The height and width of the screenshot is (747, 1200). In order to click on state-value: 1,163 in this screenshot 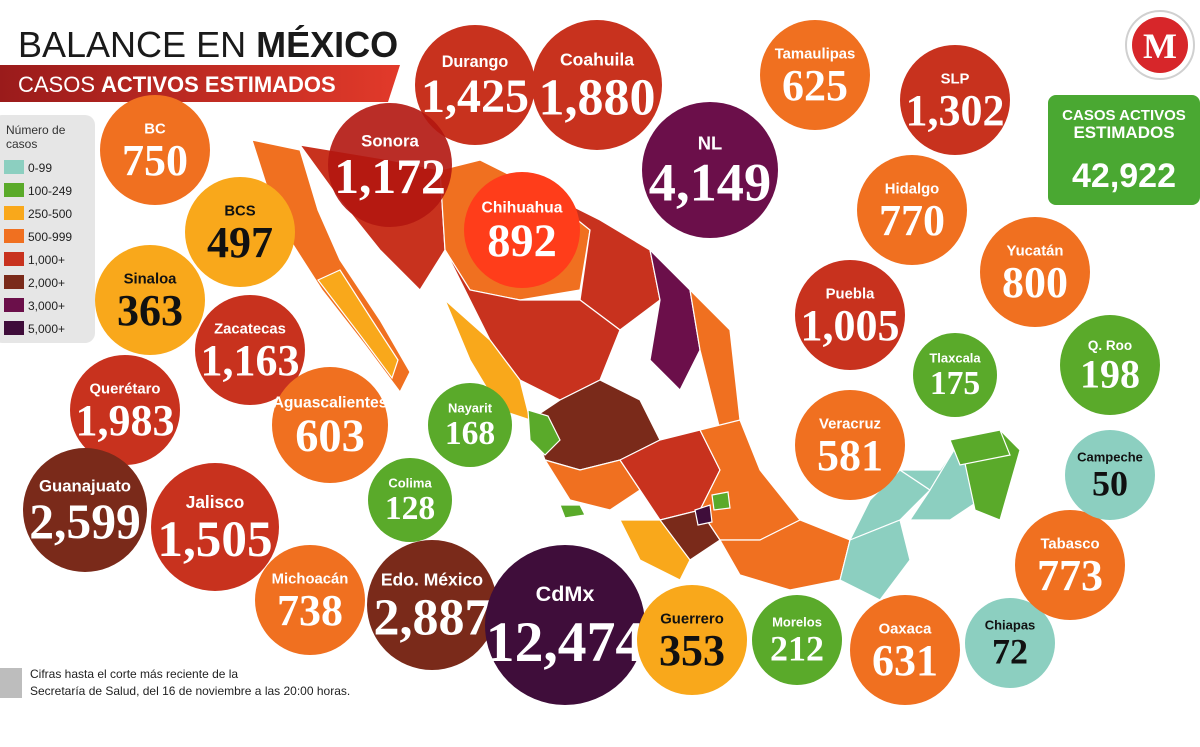, I will do `click(250, 360)`.